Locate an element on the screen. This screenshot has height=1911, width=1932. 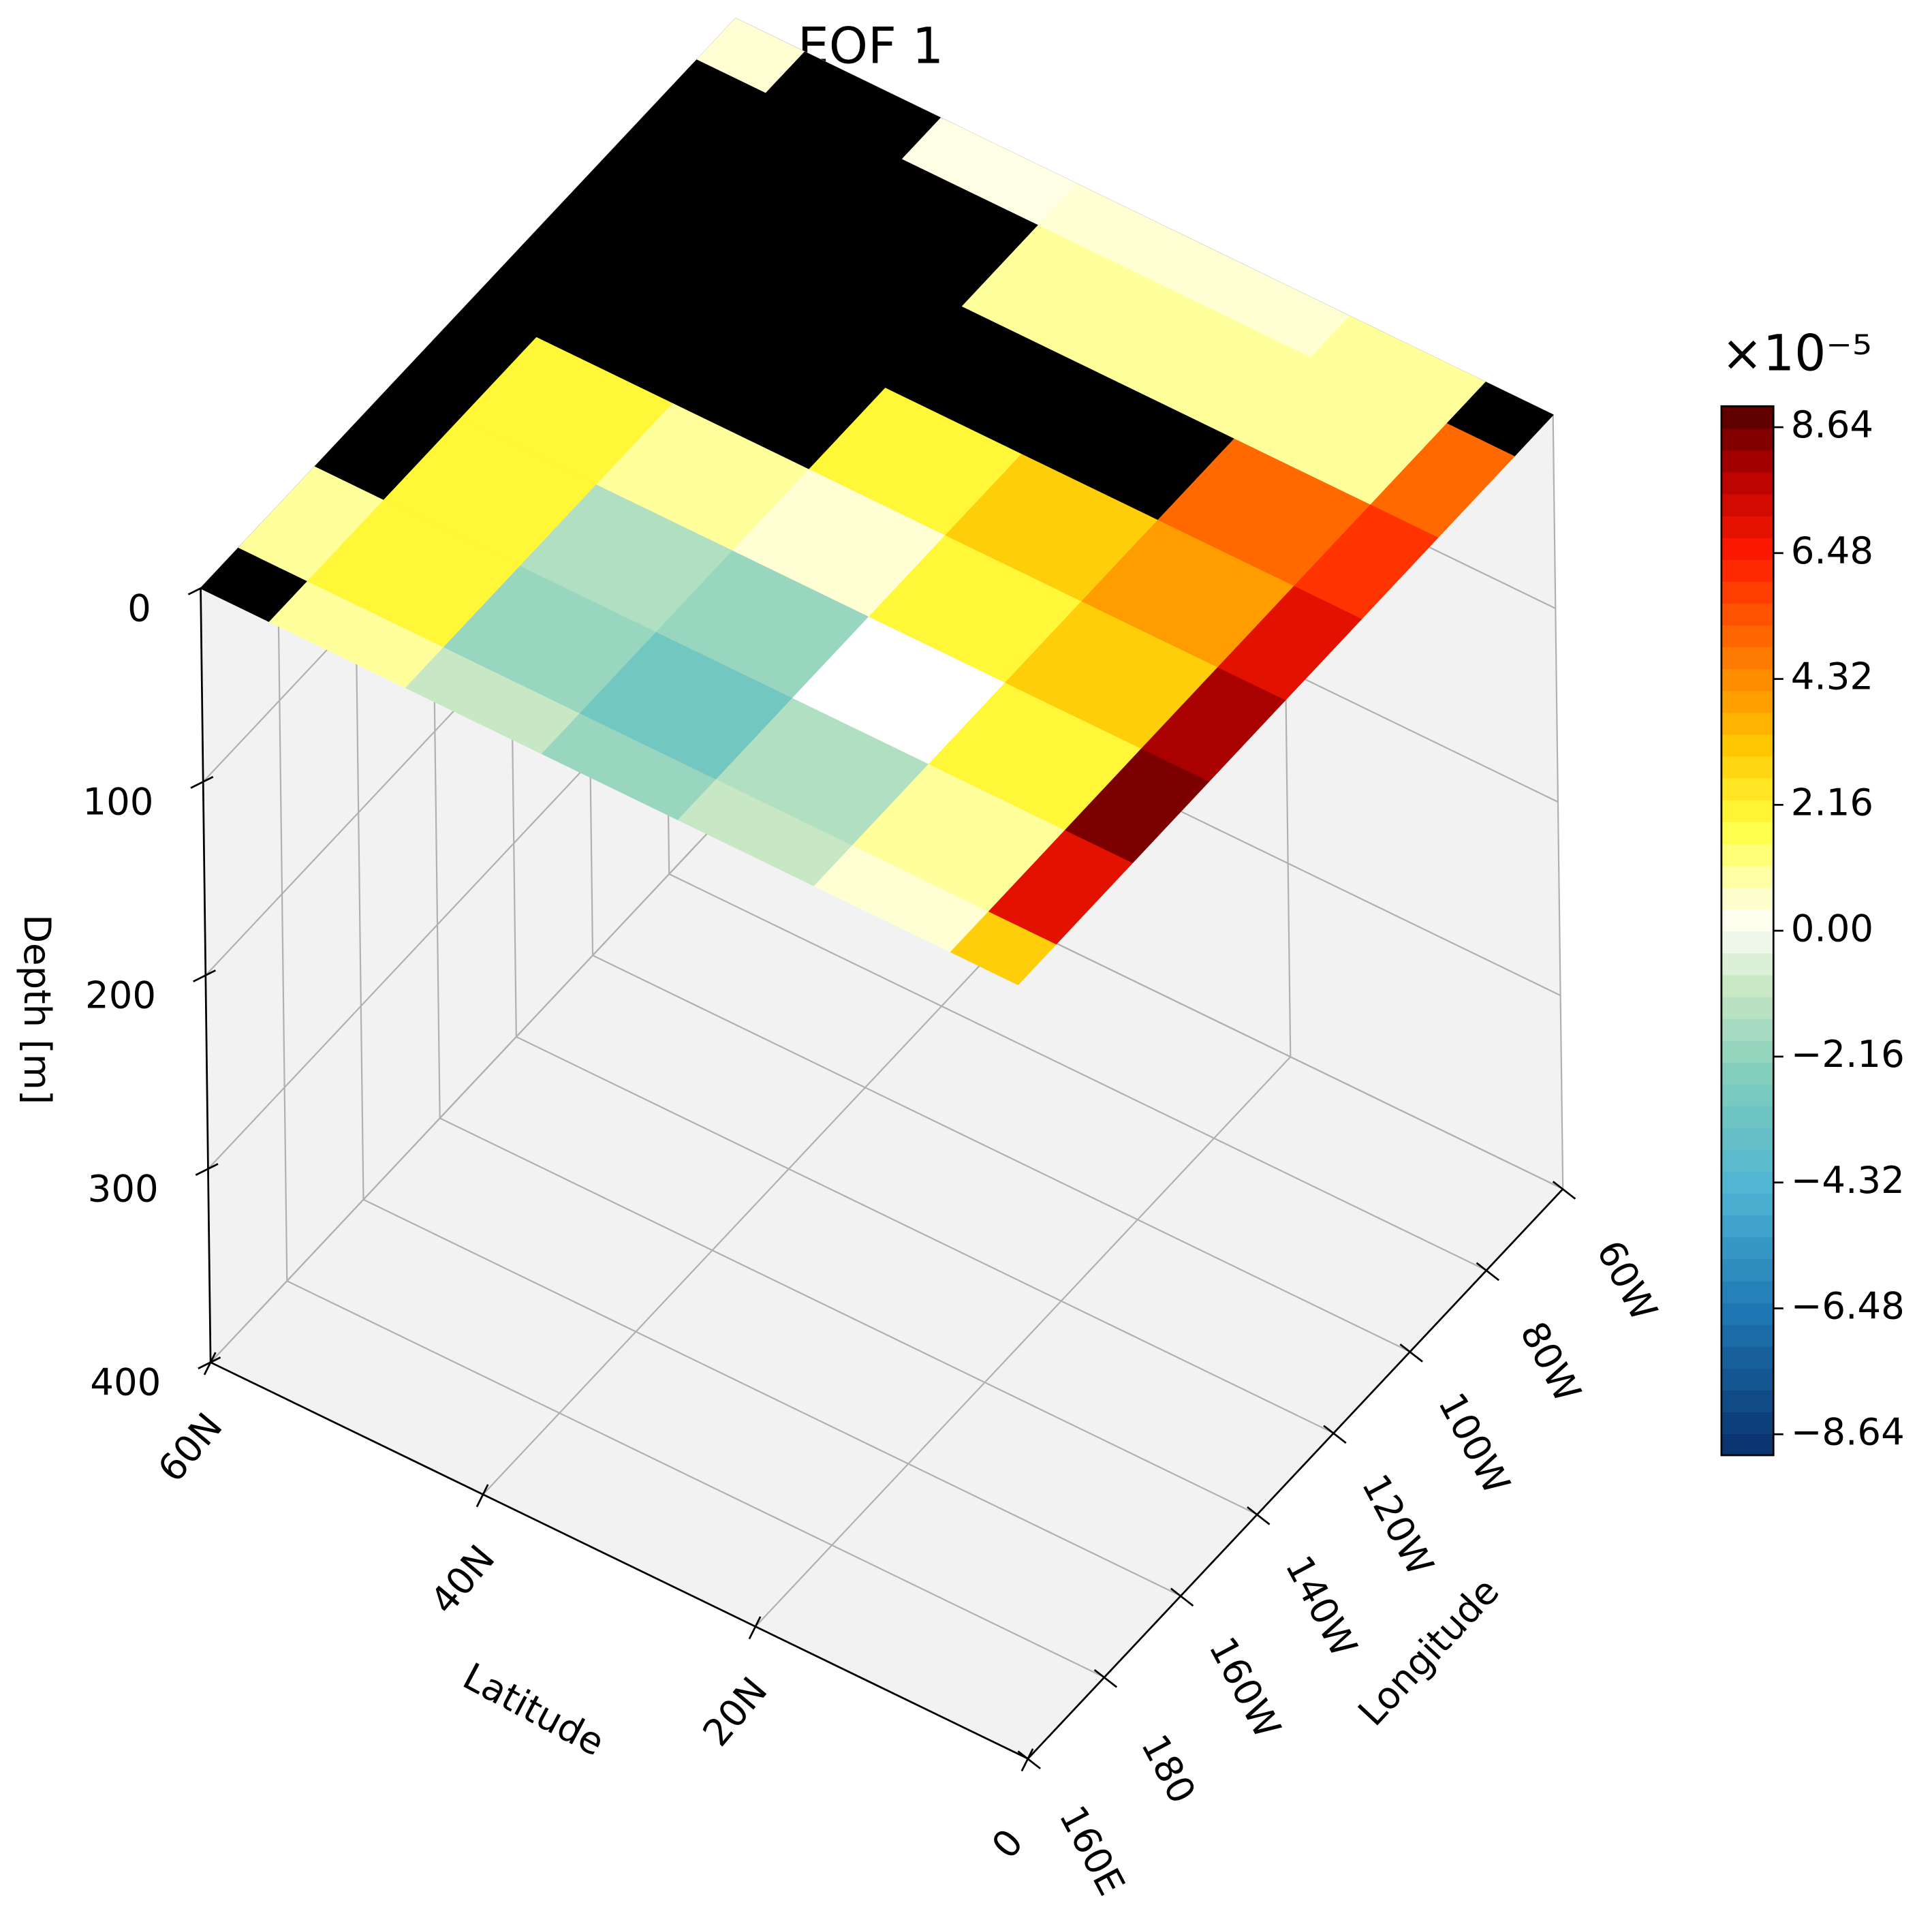
colorbar-tick-label: −4.32 is located at coordinates (1848, 1180).